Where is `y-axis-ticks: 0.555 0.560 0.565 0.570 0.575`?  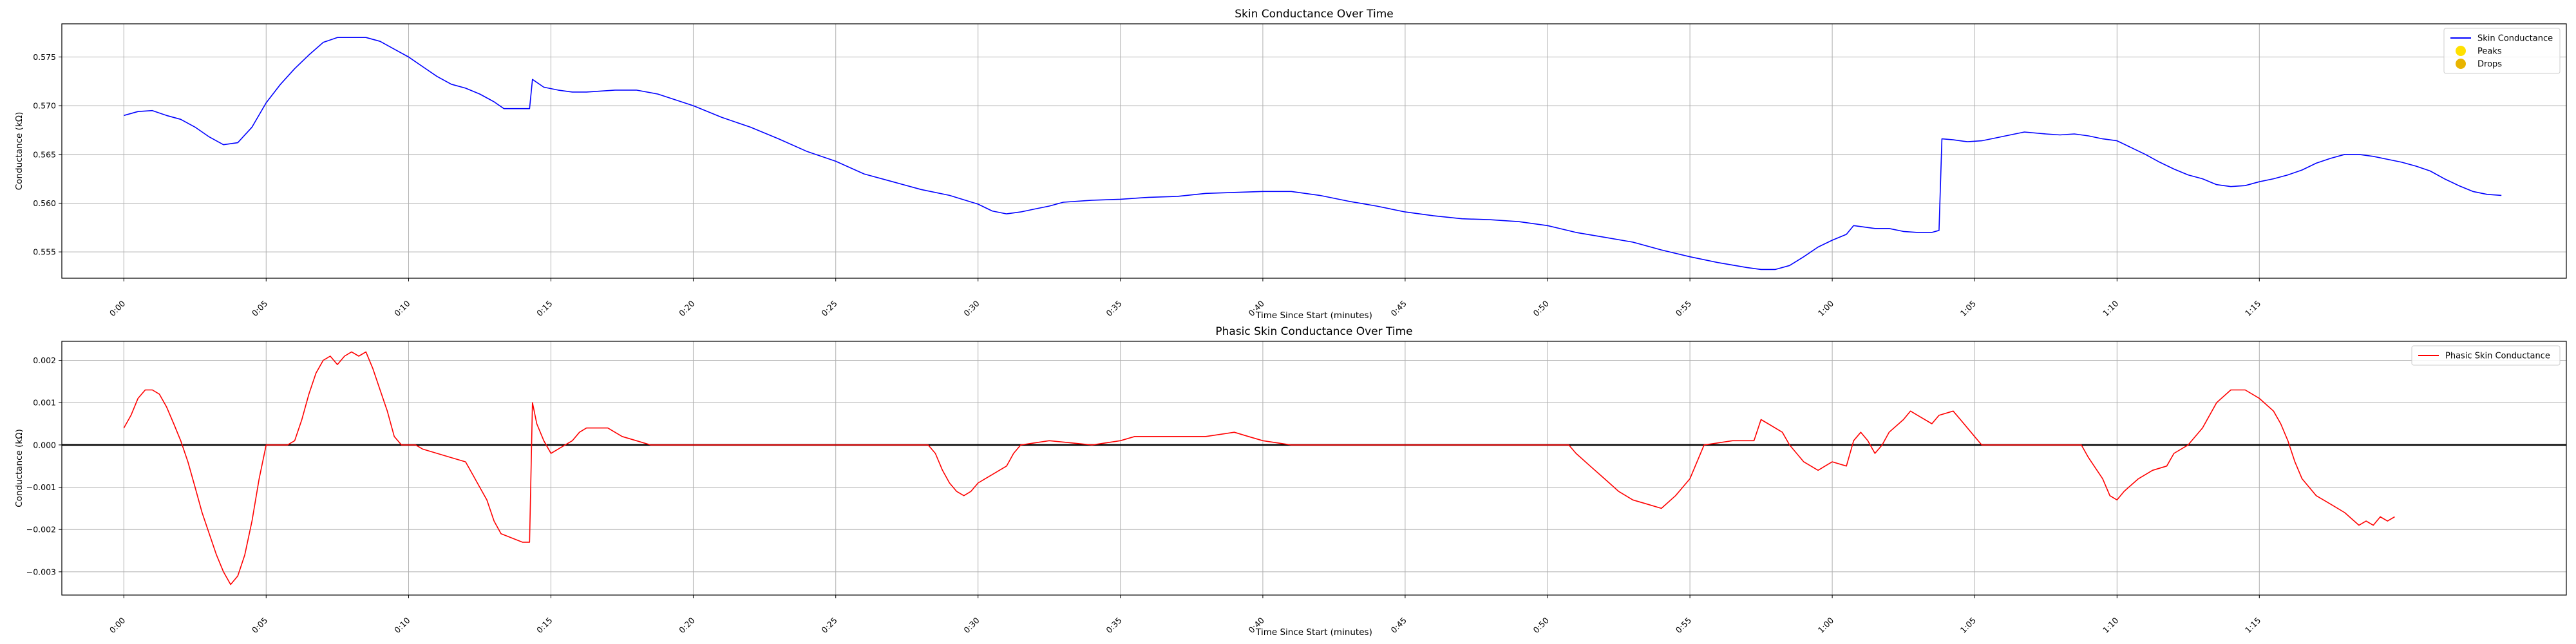 y-axis-ticks: 0.555 0.560 0.565 0.570 0.575 is located at coordinates (48, 155).